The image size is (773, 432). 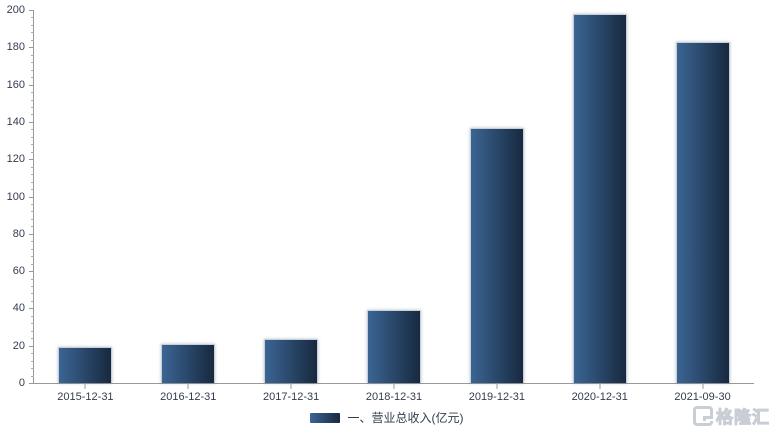 I want to click on y-axis-tick-label: 160, so click(x=15, y=84).